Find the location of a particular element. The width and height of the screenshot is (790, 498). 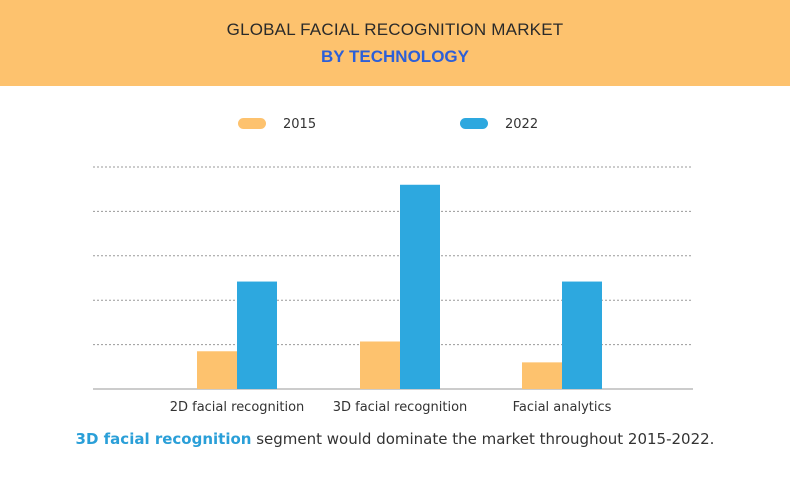

caption-highlight: 3D facial recognition is located at coordinates (163, 439).